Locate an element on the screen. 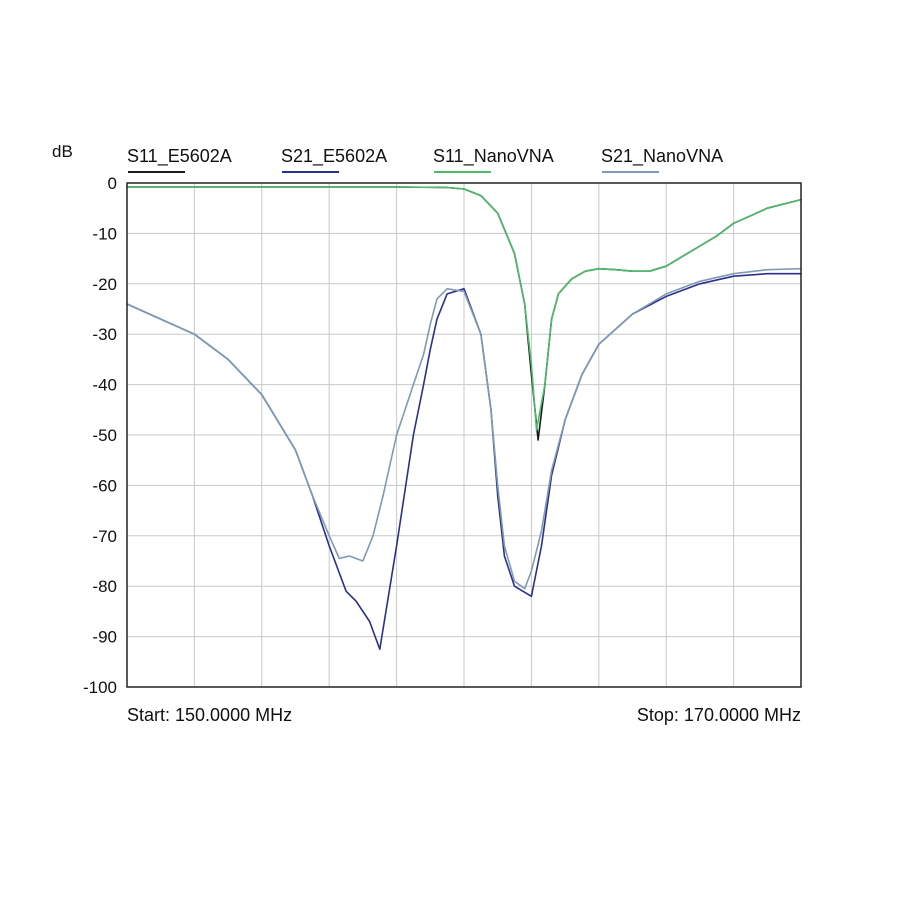  legend-label: S11_NanoVNA is located at coordinates (493, 156).